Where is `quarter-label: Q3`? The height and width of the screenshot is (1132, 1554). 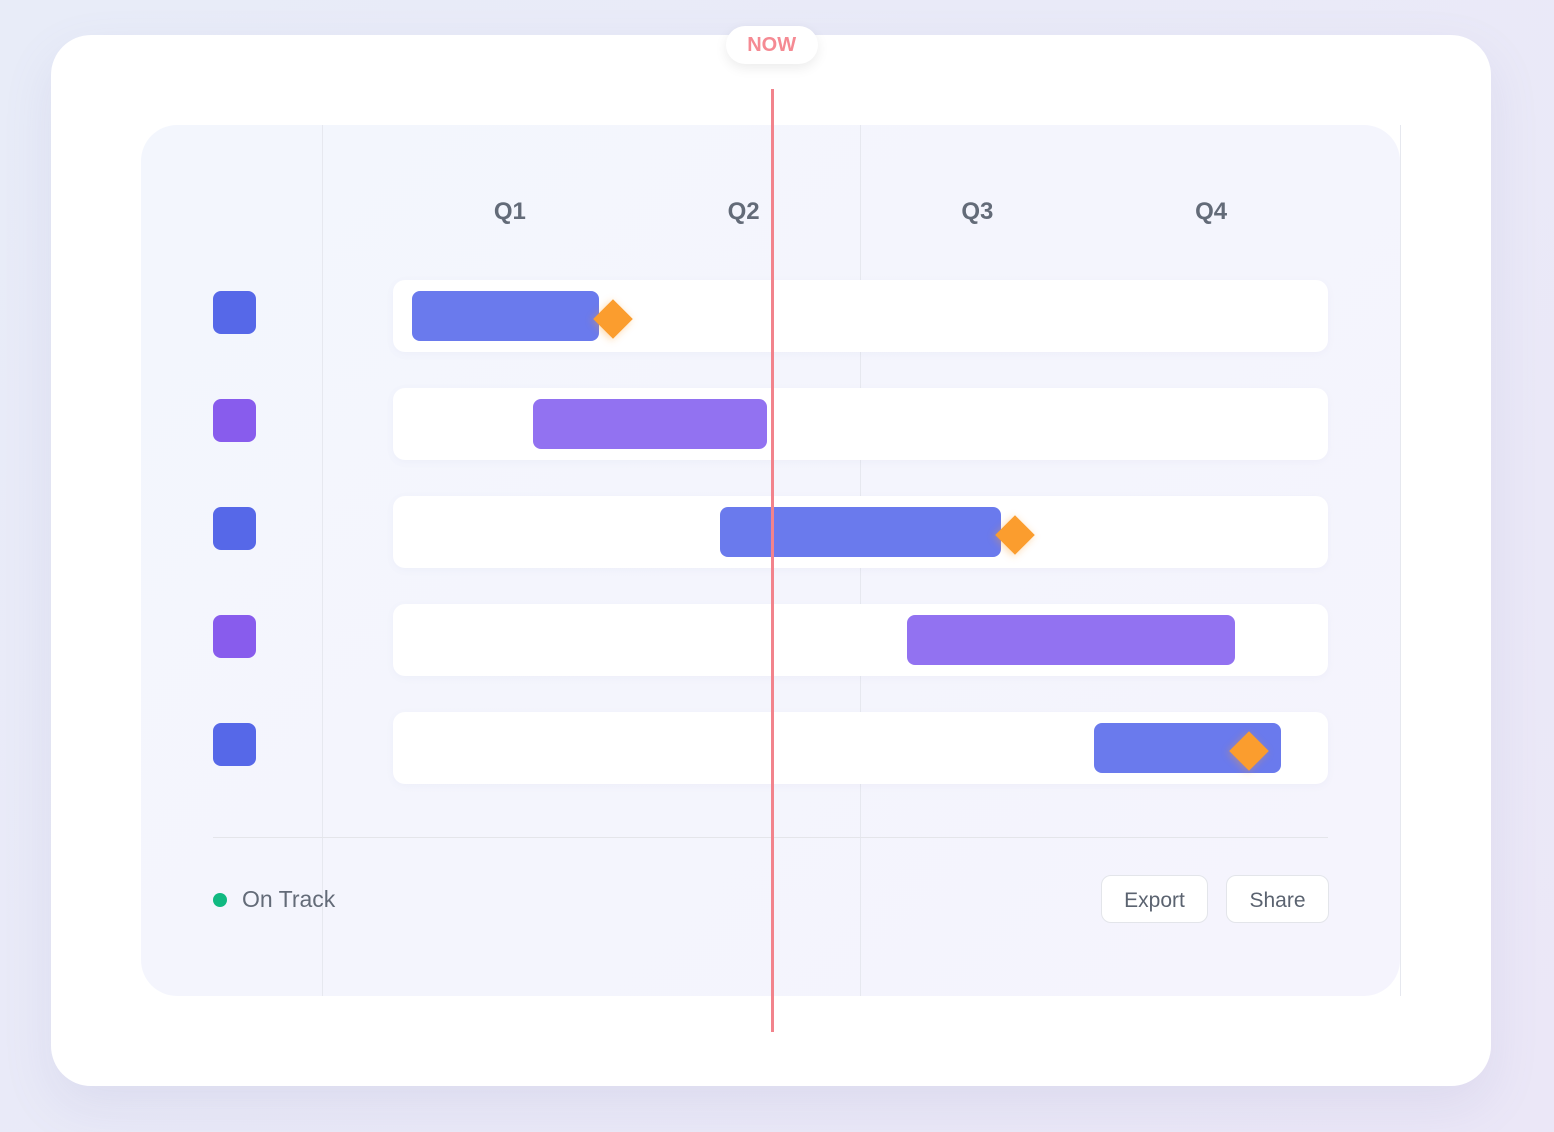 quarter-label: Q3 is located at coordinates (977, 211).